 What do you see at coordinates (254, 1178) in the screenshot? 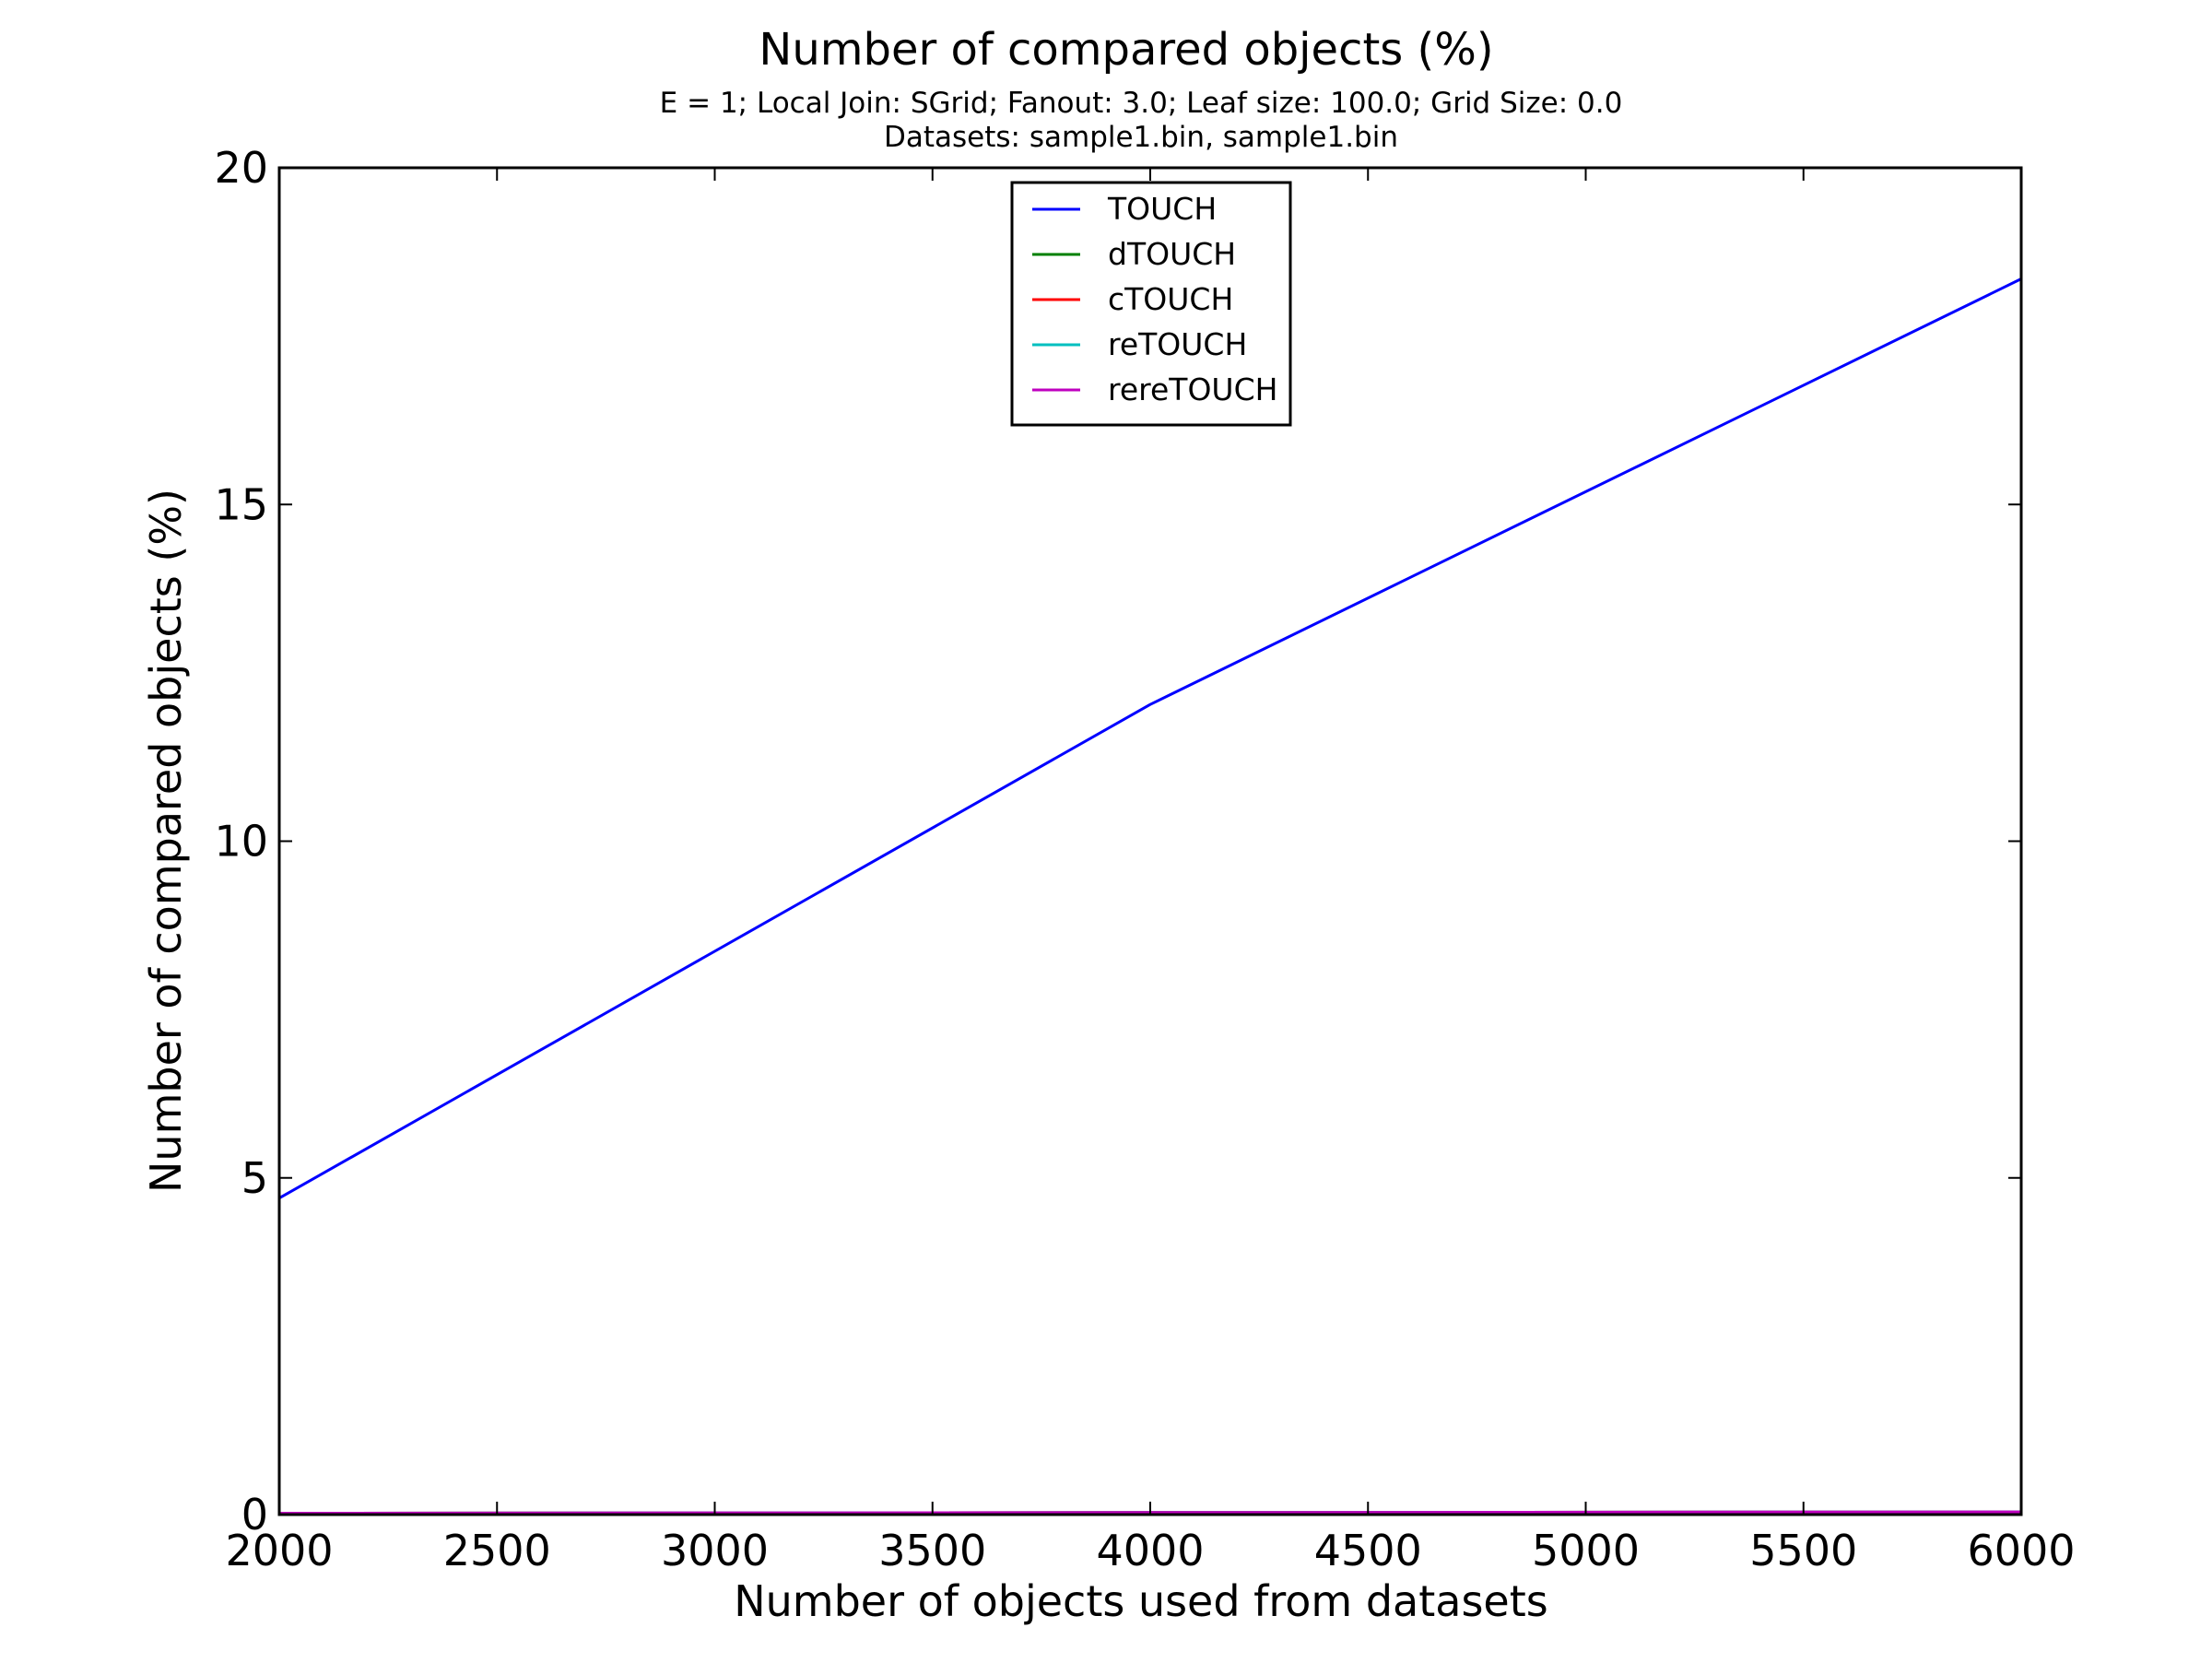
I see `y-tick-label: 5` at bounding box center [254, 1178].